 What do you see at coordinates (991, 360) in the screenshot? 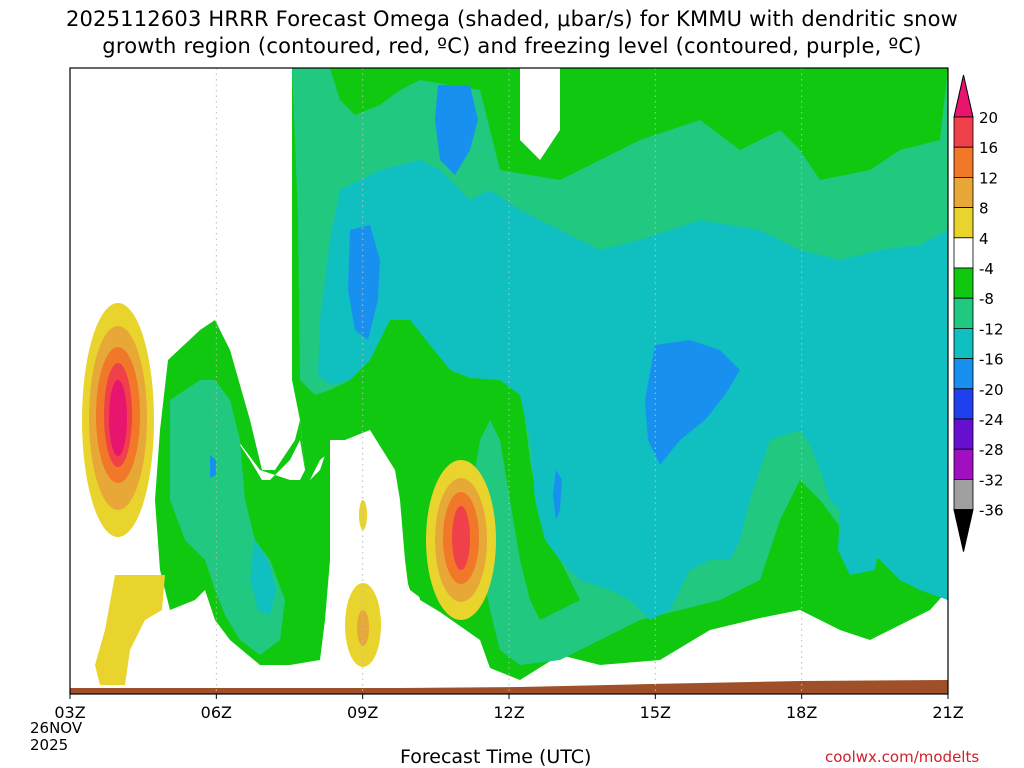
I see `colorbar-label-8: -16` at bounding box center [991, 360].